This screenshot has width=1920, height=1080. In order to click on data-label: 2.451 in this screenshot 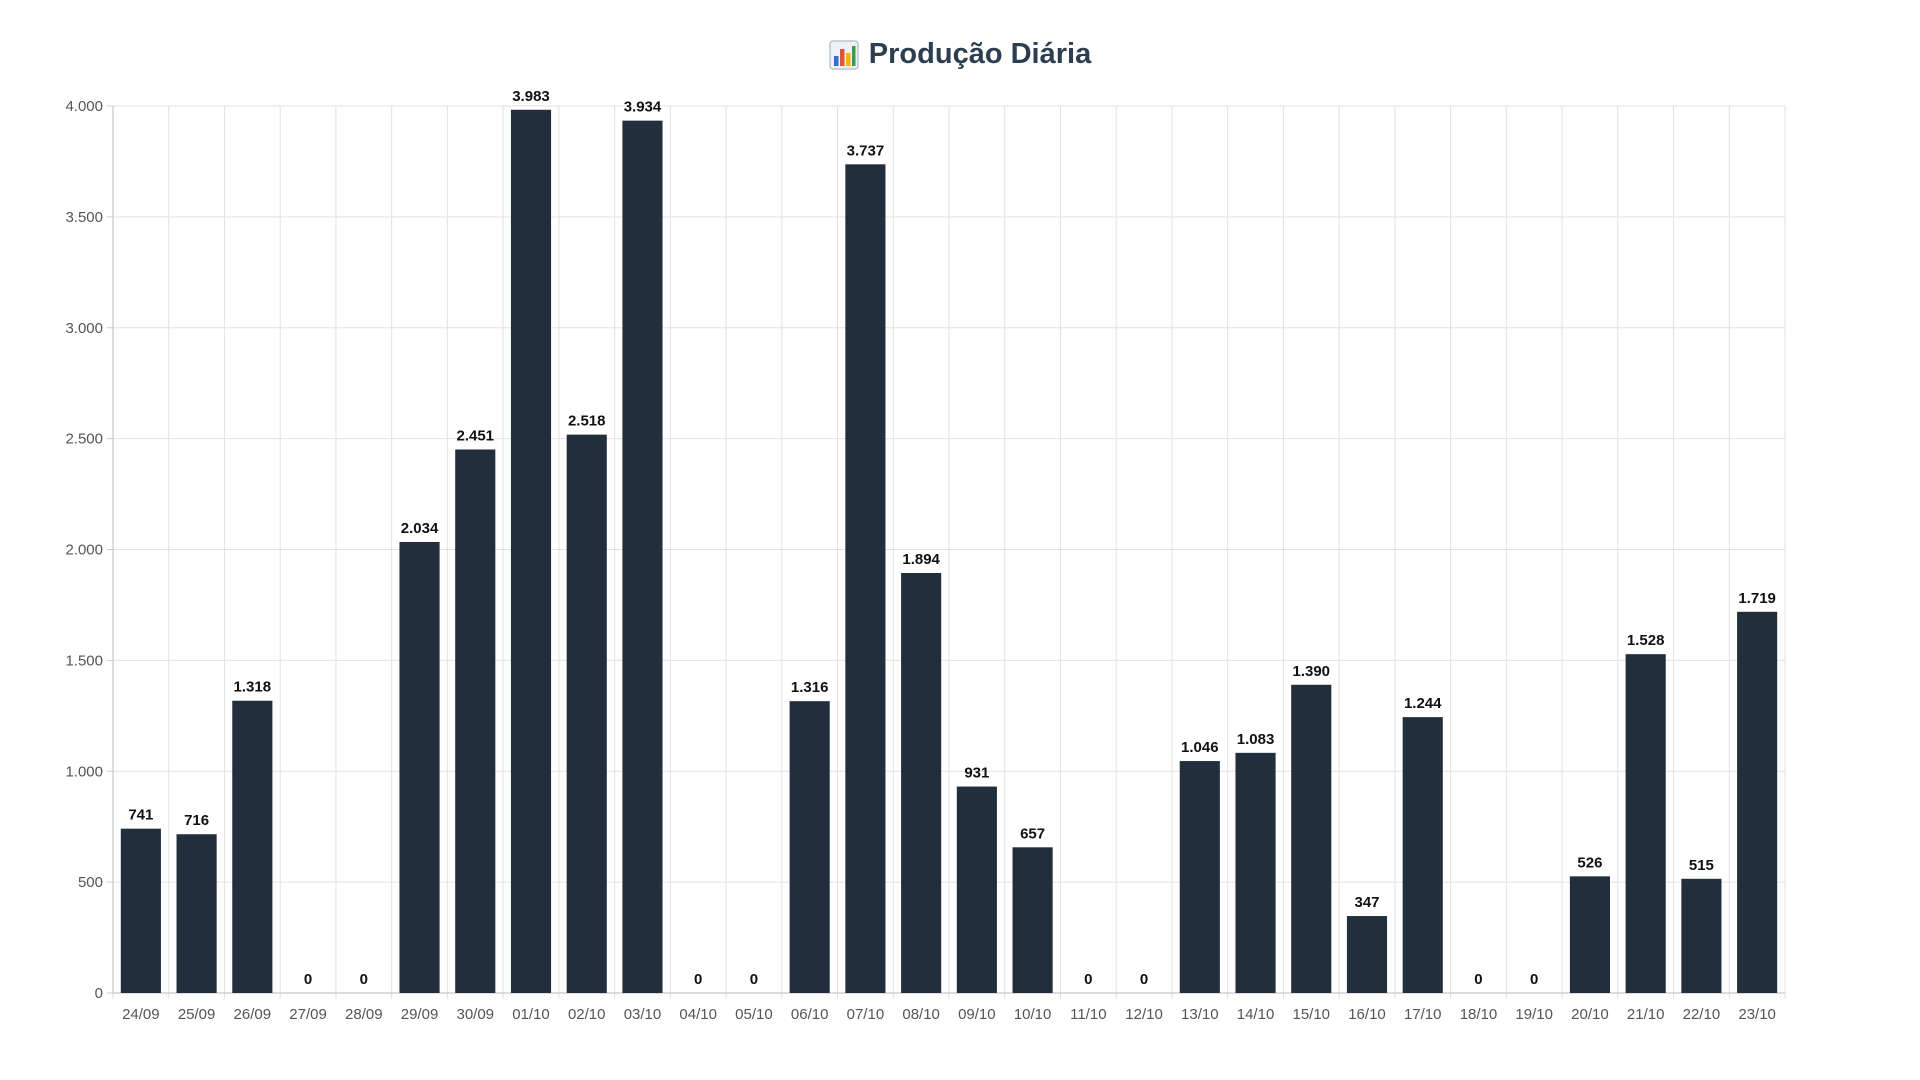, I will do `click(475, 435)`.